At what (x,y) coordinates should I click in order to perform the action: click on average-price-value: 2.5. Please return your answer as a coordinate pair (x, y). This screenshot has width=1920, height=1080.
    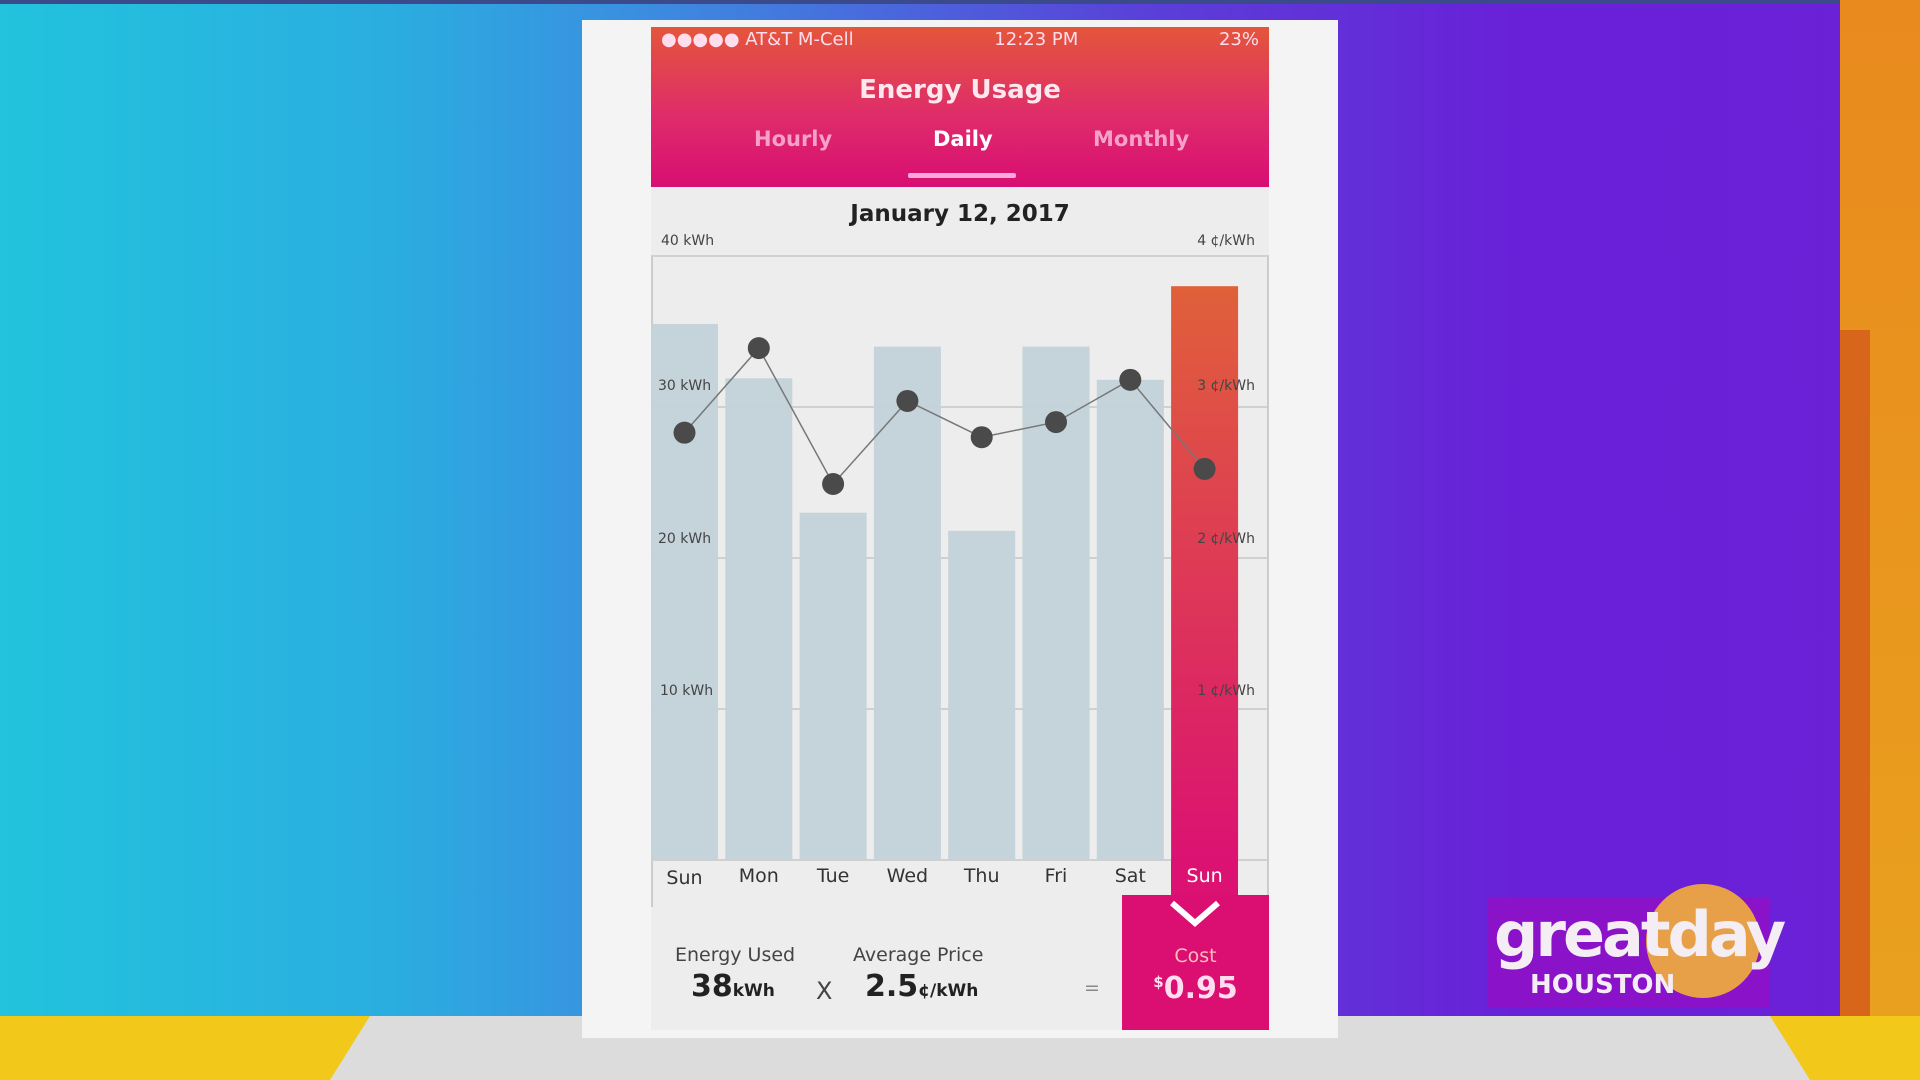
    Looking at the image, I should click on (892, 986).